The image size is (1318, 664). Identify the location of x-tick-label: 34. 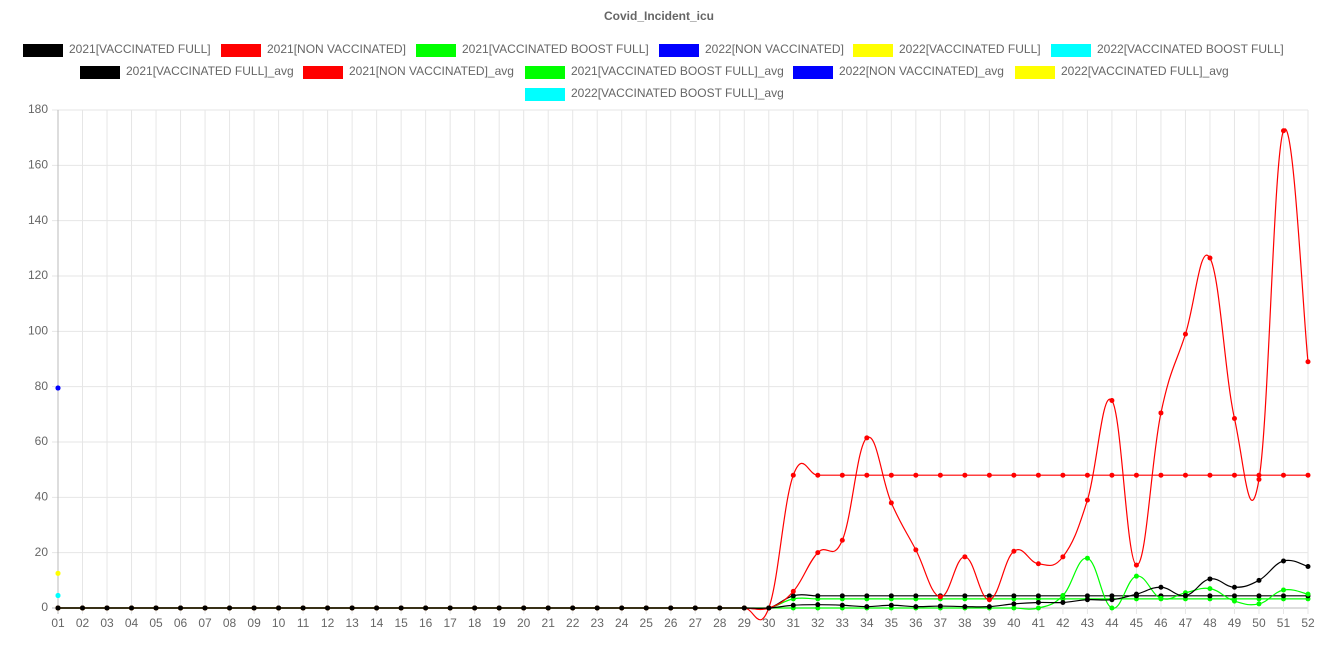
(867, 623).